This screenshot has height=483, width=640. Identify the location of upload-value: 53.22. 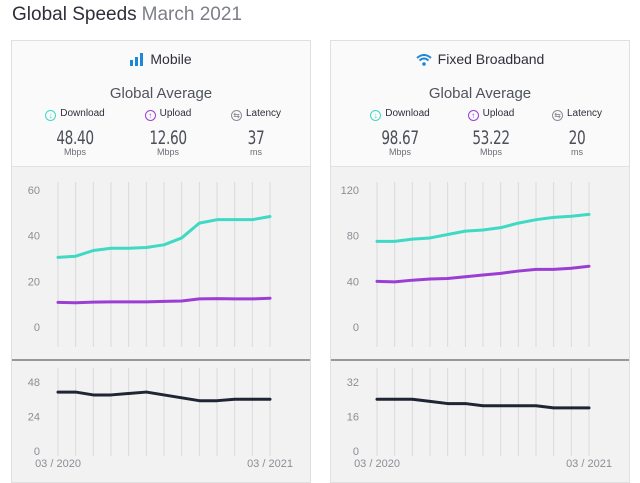
(491, 138).